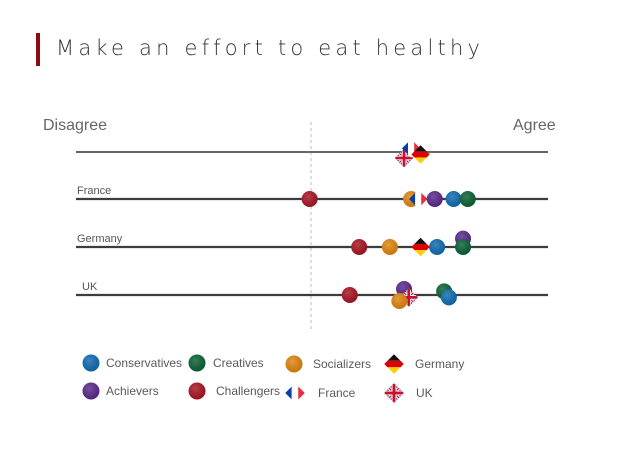 The width and height of the screenshot is (620, 450). What do you see at coordinates (75, 125) in the screenshot?
I see `disagree-label: Disagree` at bounding box center [75, 125].